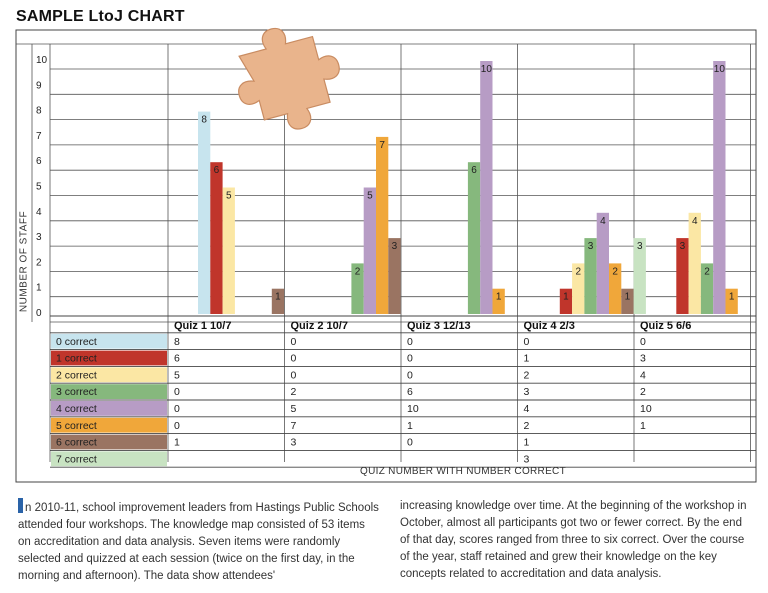 Image resolution: width=768 pixels, height=593 pixels. I want to click on y-tick-label: 9, so click(39, 85).